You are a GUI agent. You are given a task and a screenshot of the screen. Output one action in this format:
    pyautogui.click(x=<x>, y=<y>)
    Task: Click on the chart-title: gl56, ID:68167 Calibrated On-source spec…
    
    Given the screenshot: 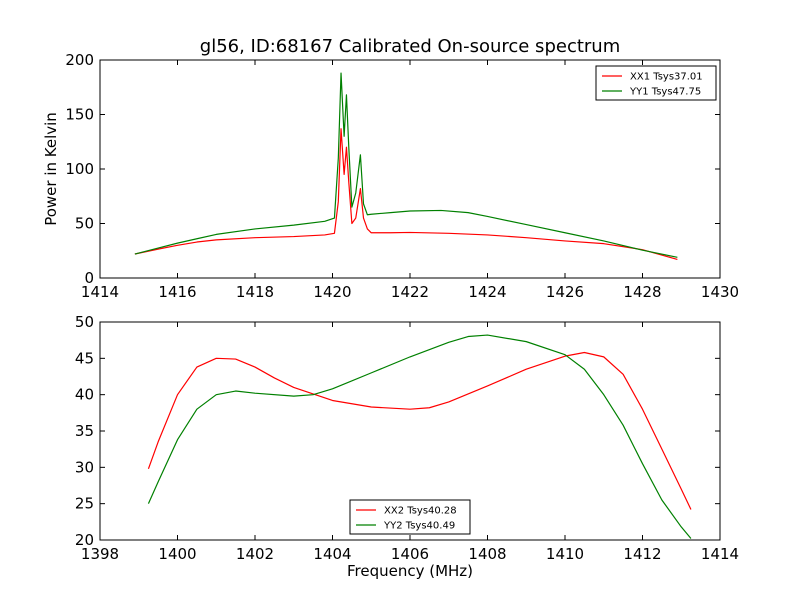 What is the action you would take?
    pyautogui.click(x=410, y=46)
    